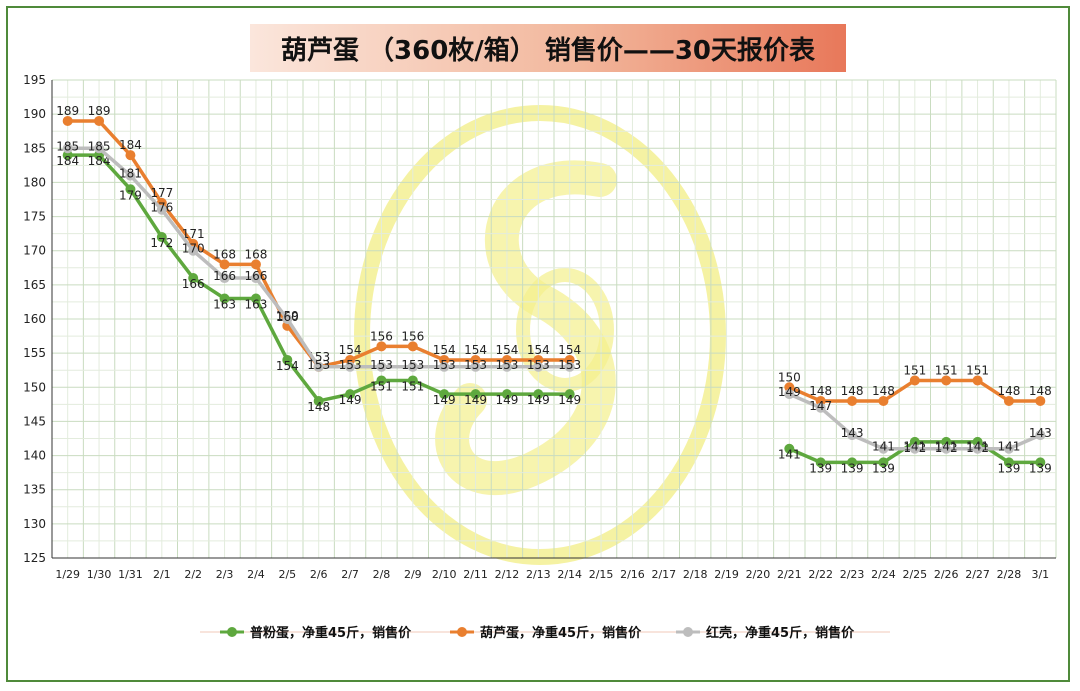 The height and width of the screenshot is (691, 1080). I want to click on x-tick-label: 2/7, so click(350, 574).